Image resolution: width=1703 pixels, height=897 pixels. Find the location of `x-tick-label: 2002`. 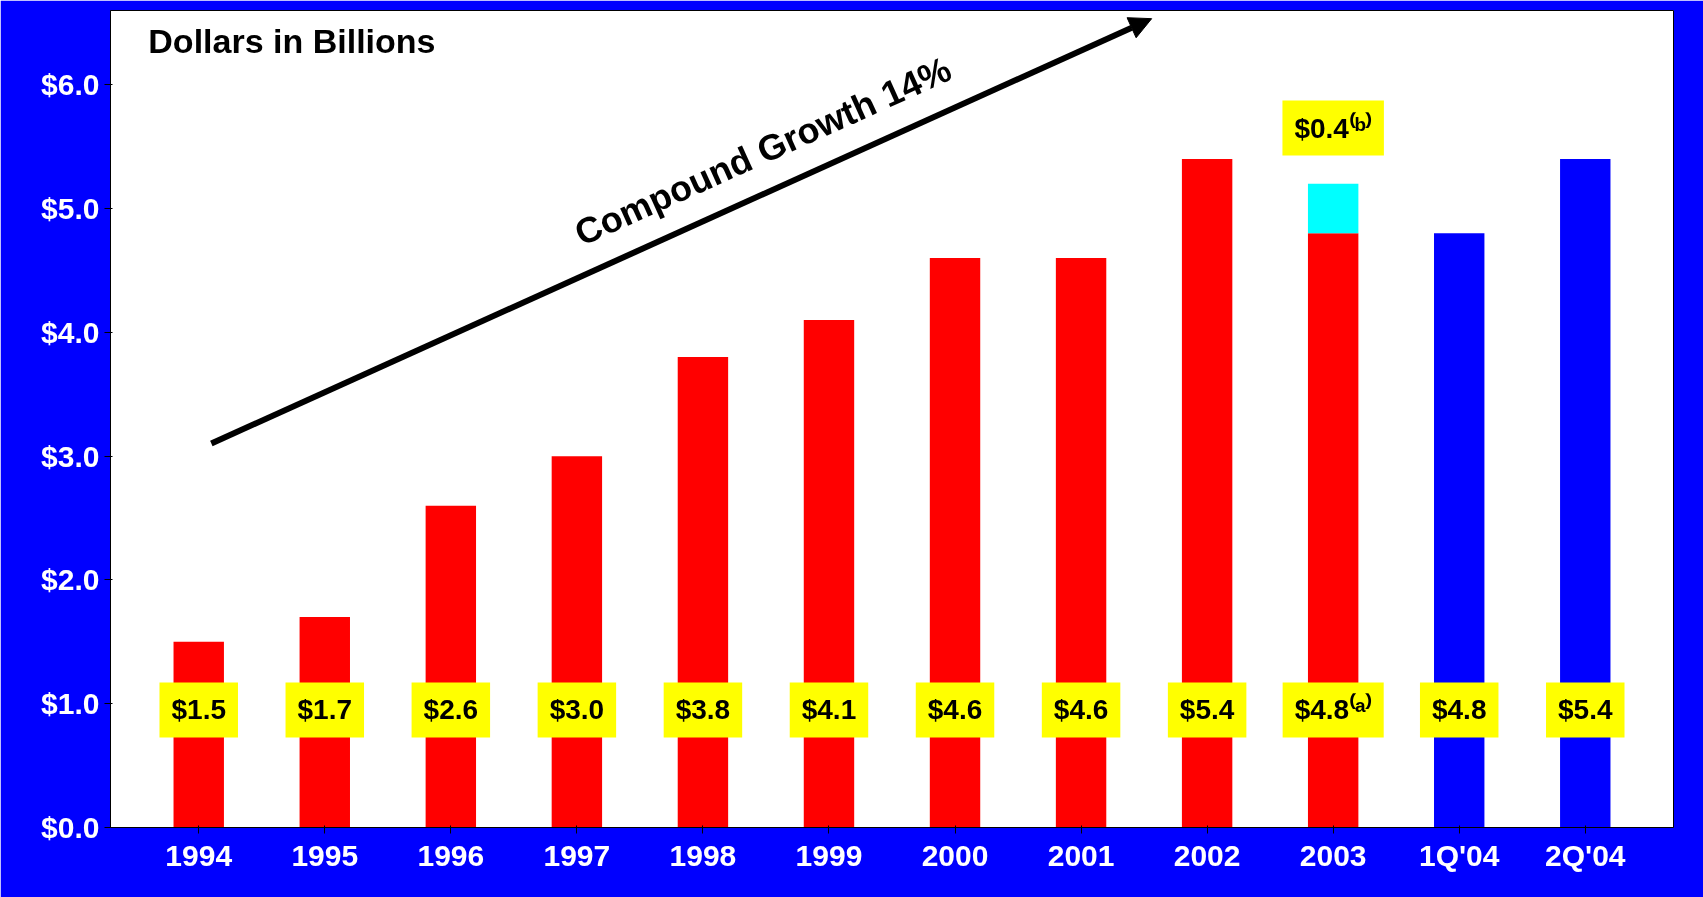

x-tick-label: 2002 is located at coordinates (1207, 855).